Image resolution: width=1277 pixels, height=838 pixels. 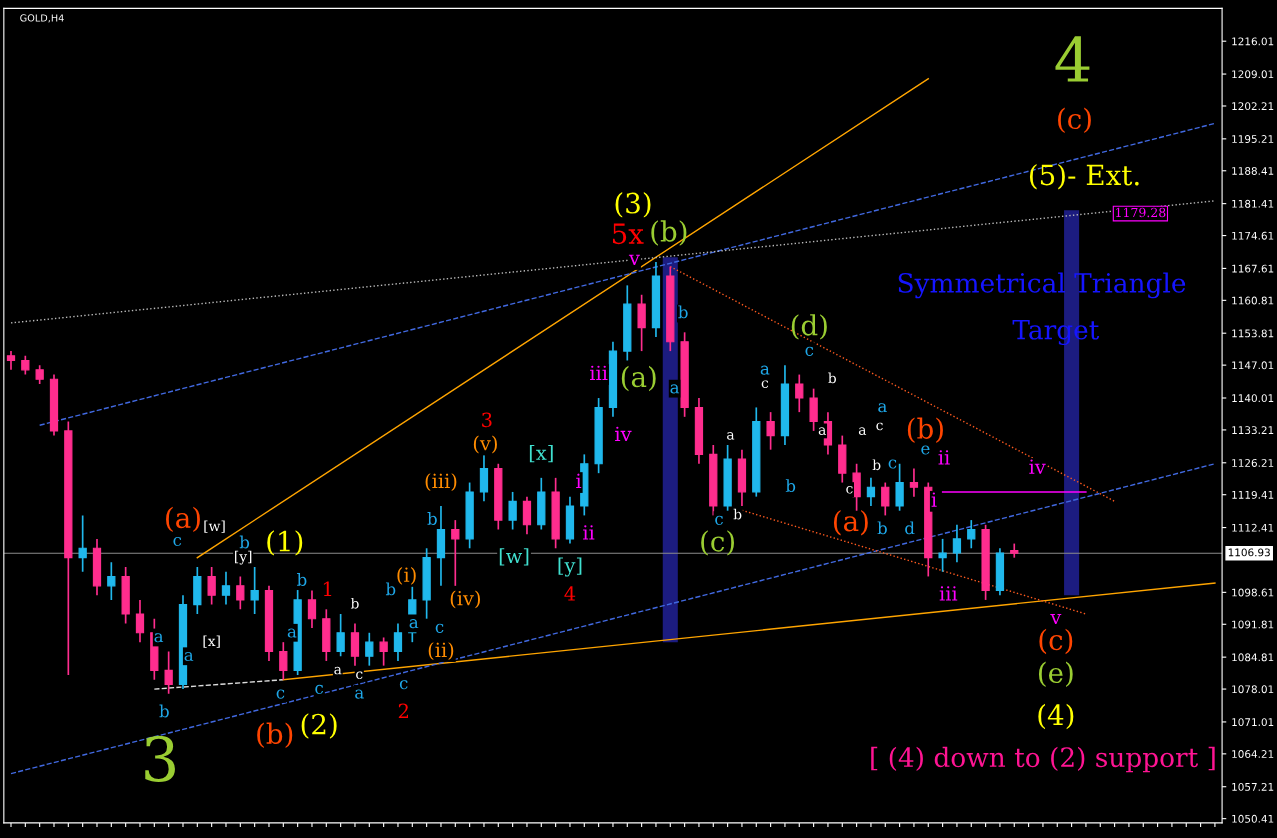 I want to click on annotation: [ (4) down to (2) support ], so click(x=1043, y=759).